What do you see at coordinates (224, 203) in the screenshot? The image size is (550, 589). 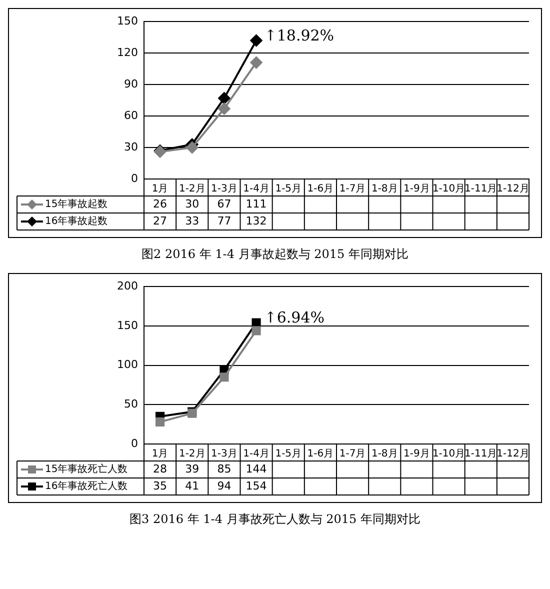 I see `data-label: 67` at bounding box center [224, 203].